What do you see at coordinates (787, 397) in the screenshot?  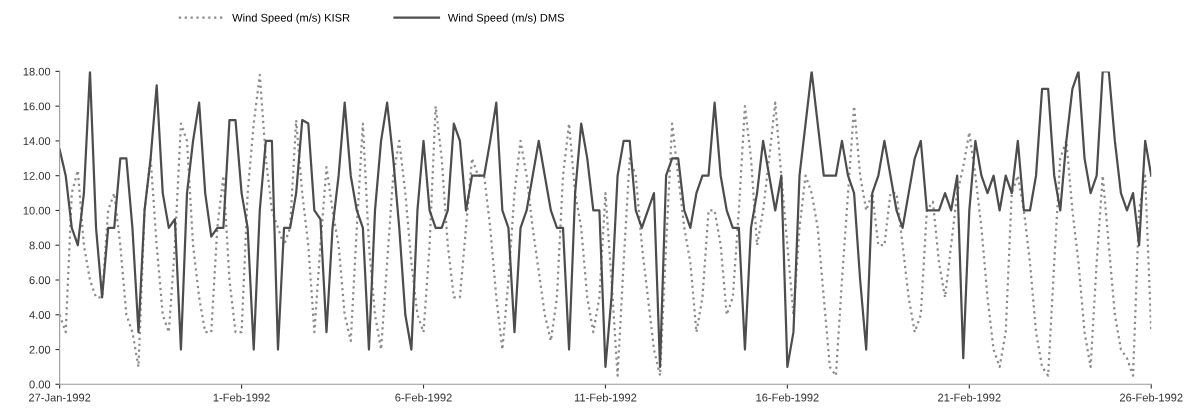 I see `x-tick-label: 16-Feb-1992` at bounding box center [787, 397].